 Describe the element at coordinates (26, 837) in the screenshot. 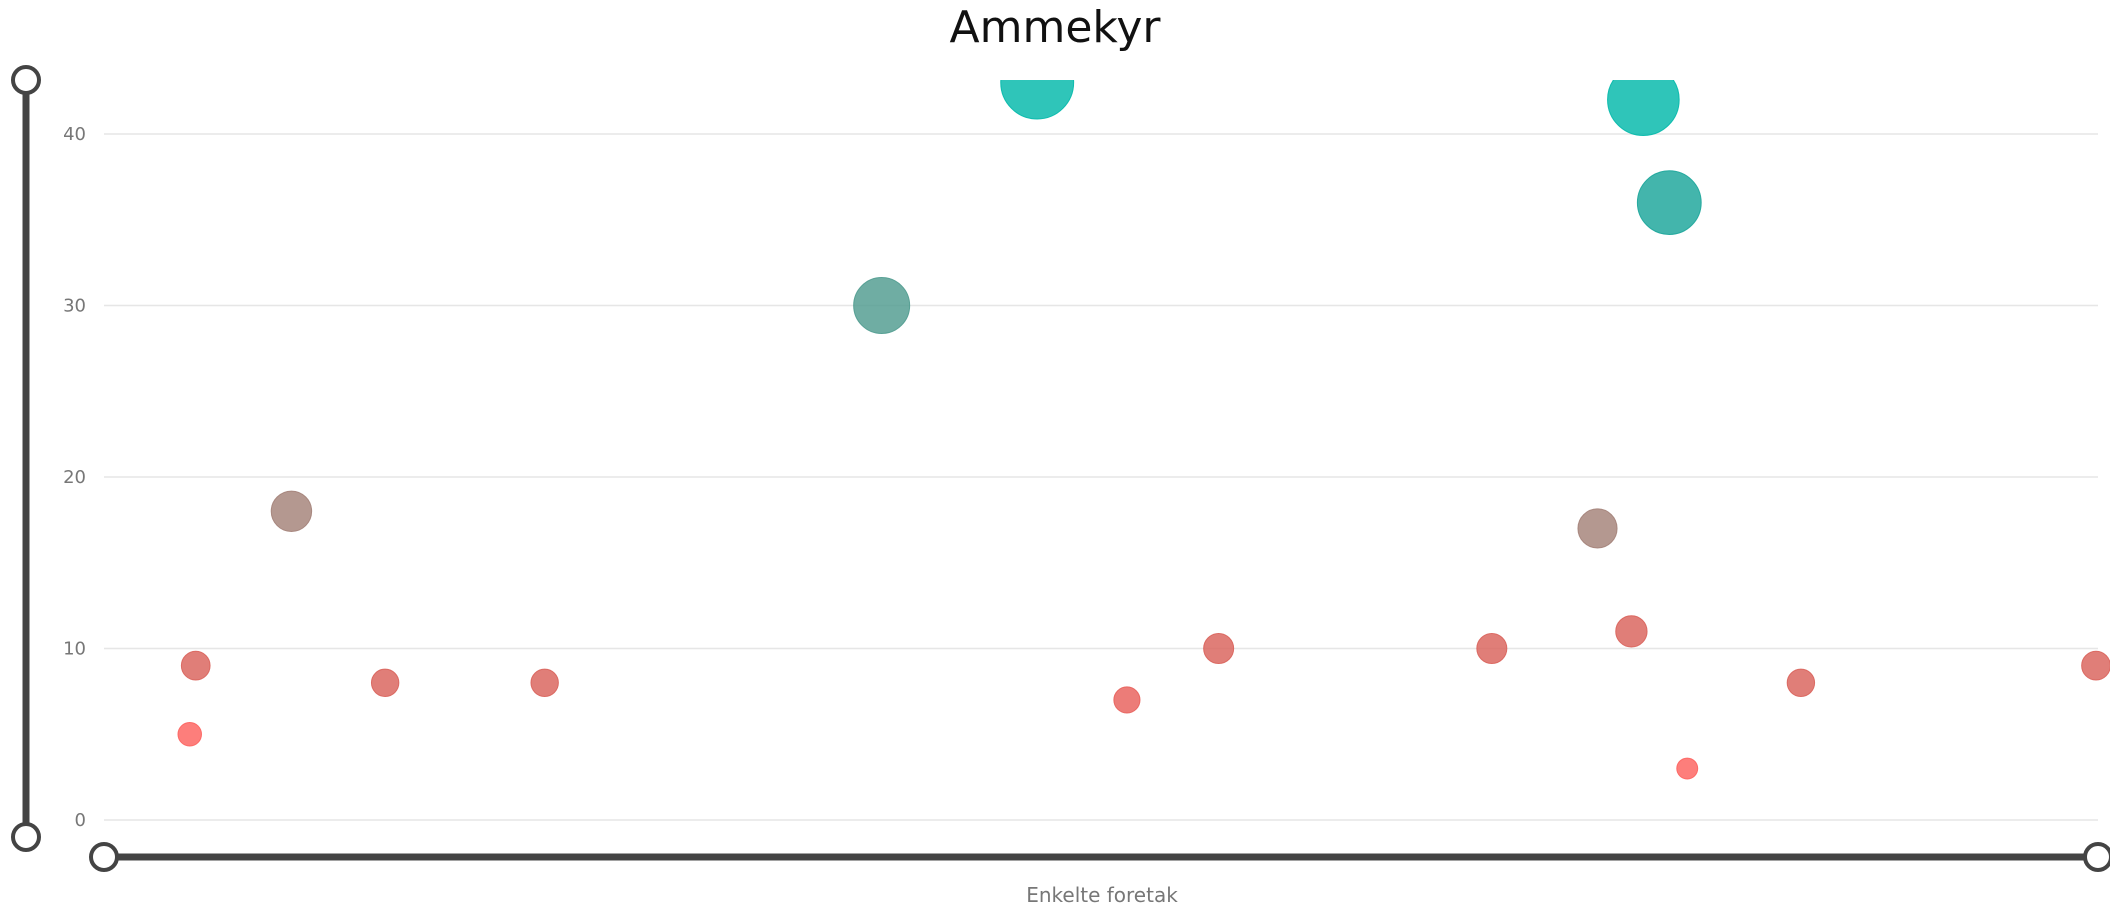

I see `y-slider-bottom-handle` at that location.